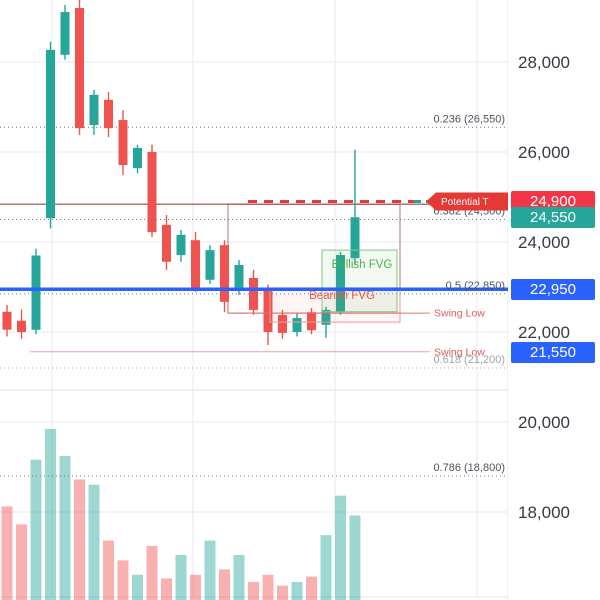 Image resolution: width=600 pixels, height=600 pixels. What do you see at coordinates (544, 242) in the screenshot?
I see `axis-tick: 24,000` at bounding box center [544, 242].